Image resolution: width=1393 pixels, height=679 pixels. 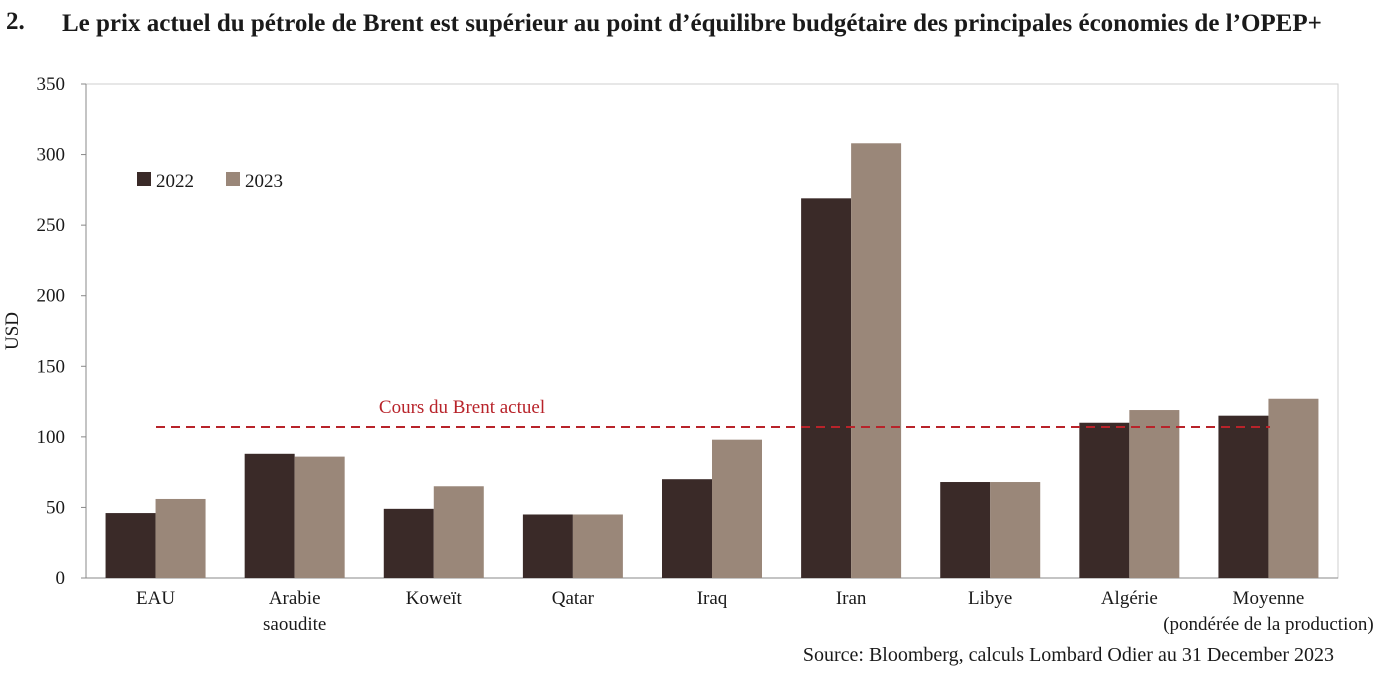 What do you see at coordinates (144, 179) in the screenshot?
I see `legend-swatch-2022` at bounding box center [144, 179].